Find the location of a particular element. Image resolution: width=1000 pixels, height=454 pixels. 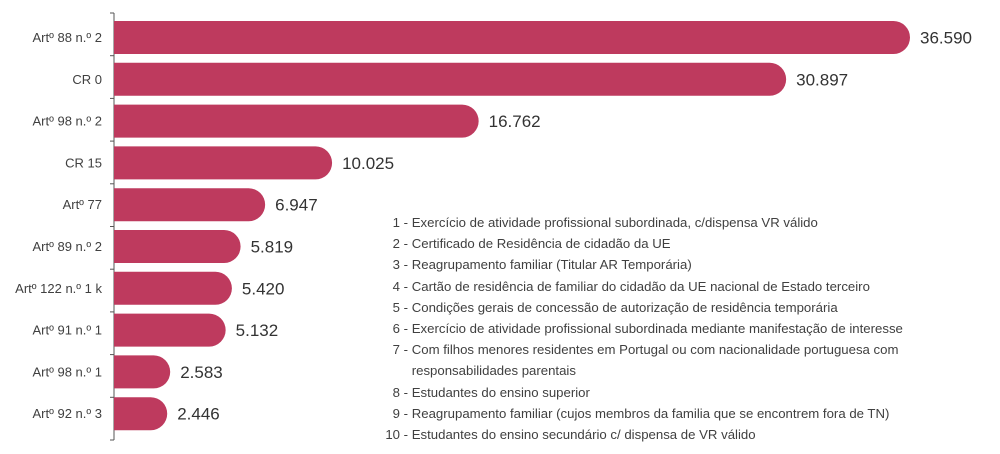

legend-item-number: 9 is located at coordinates (396, 413).